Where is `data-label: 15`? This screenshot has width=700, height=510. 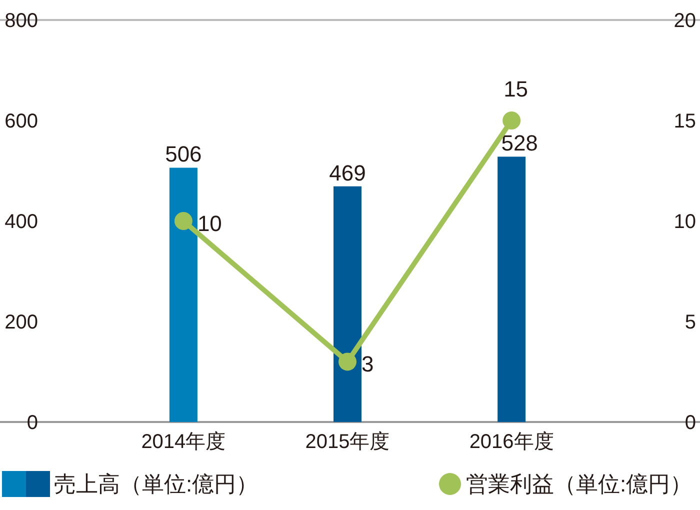
data-label: 15 is located at coordinates (516, 89).